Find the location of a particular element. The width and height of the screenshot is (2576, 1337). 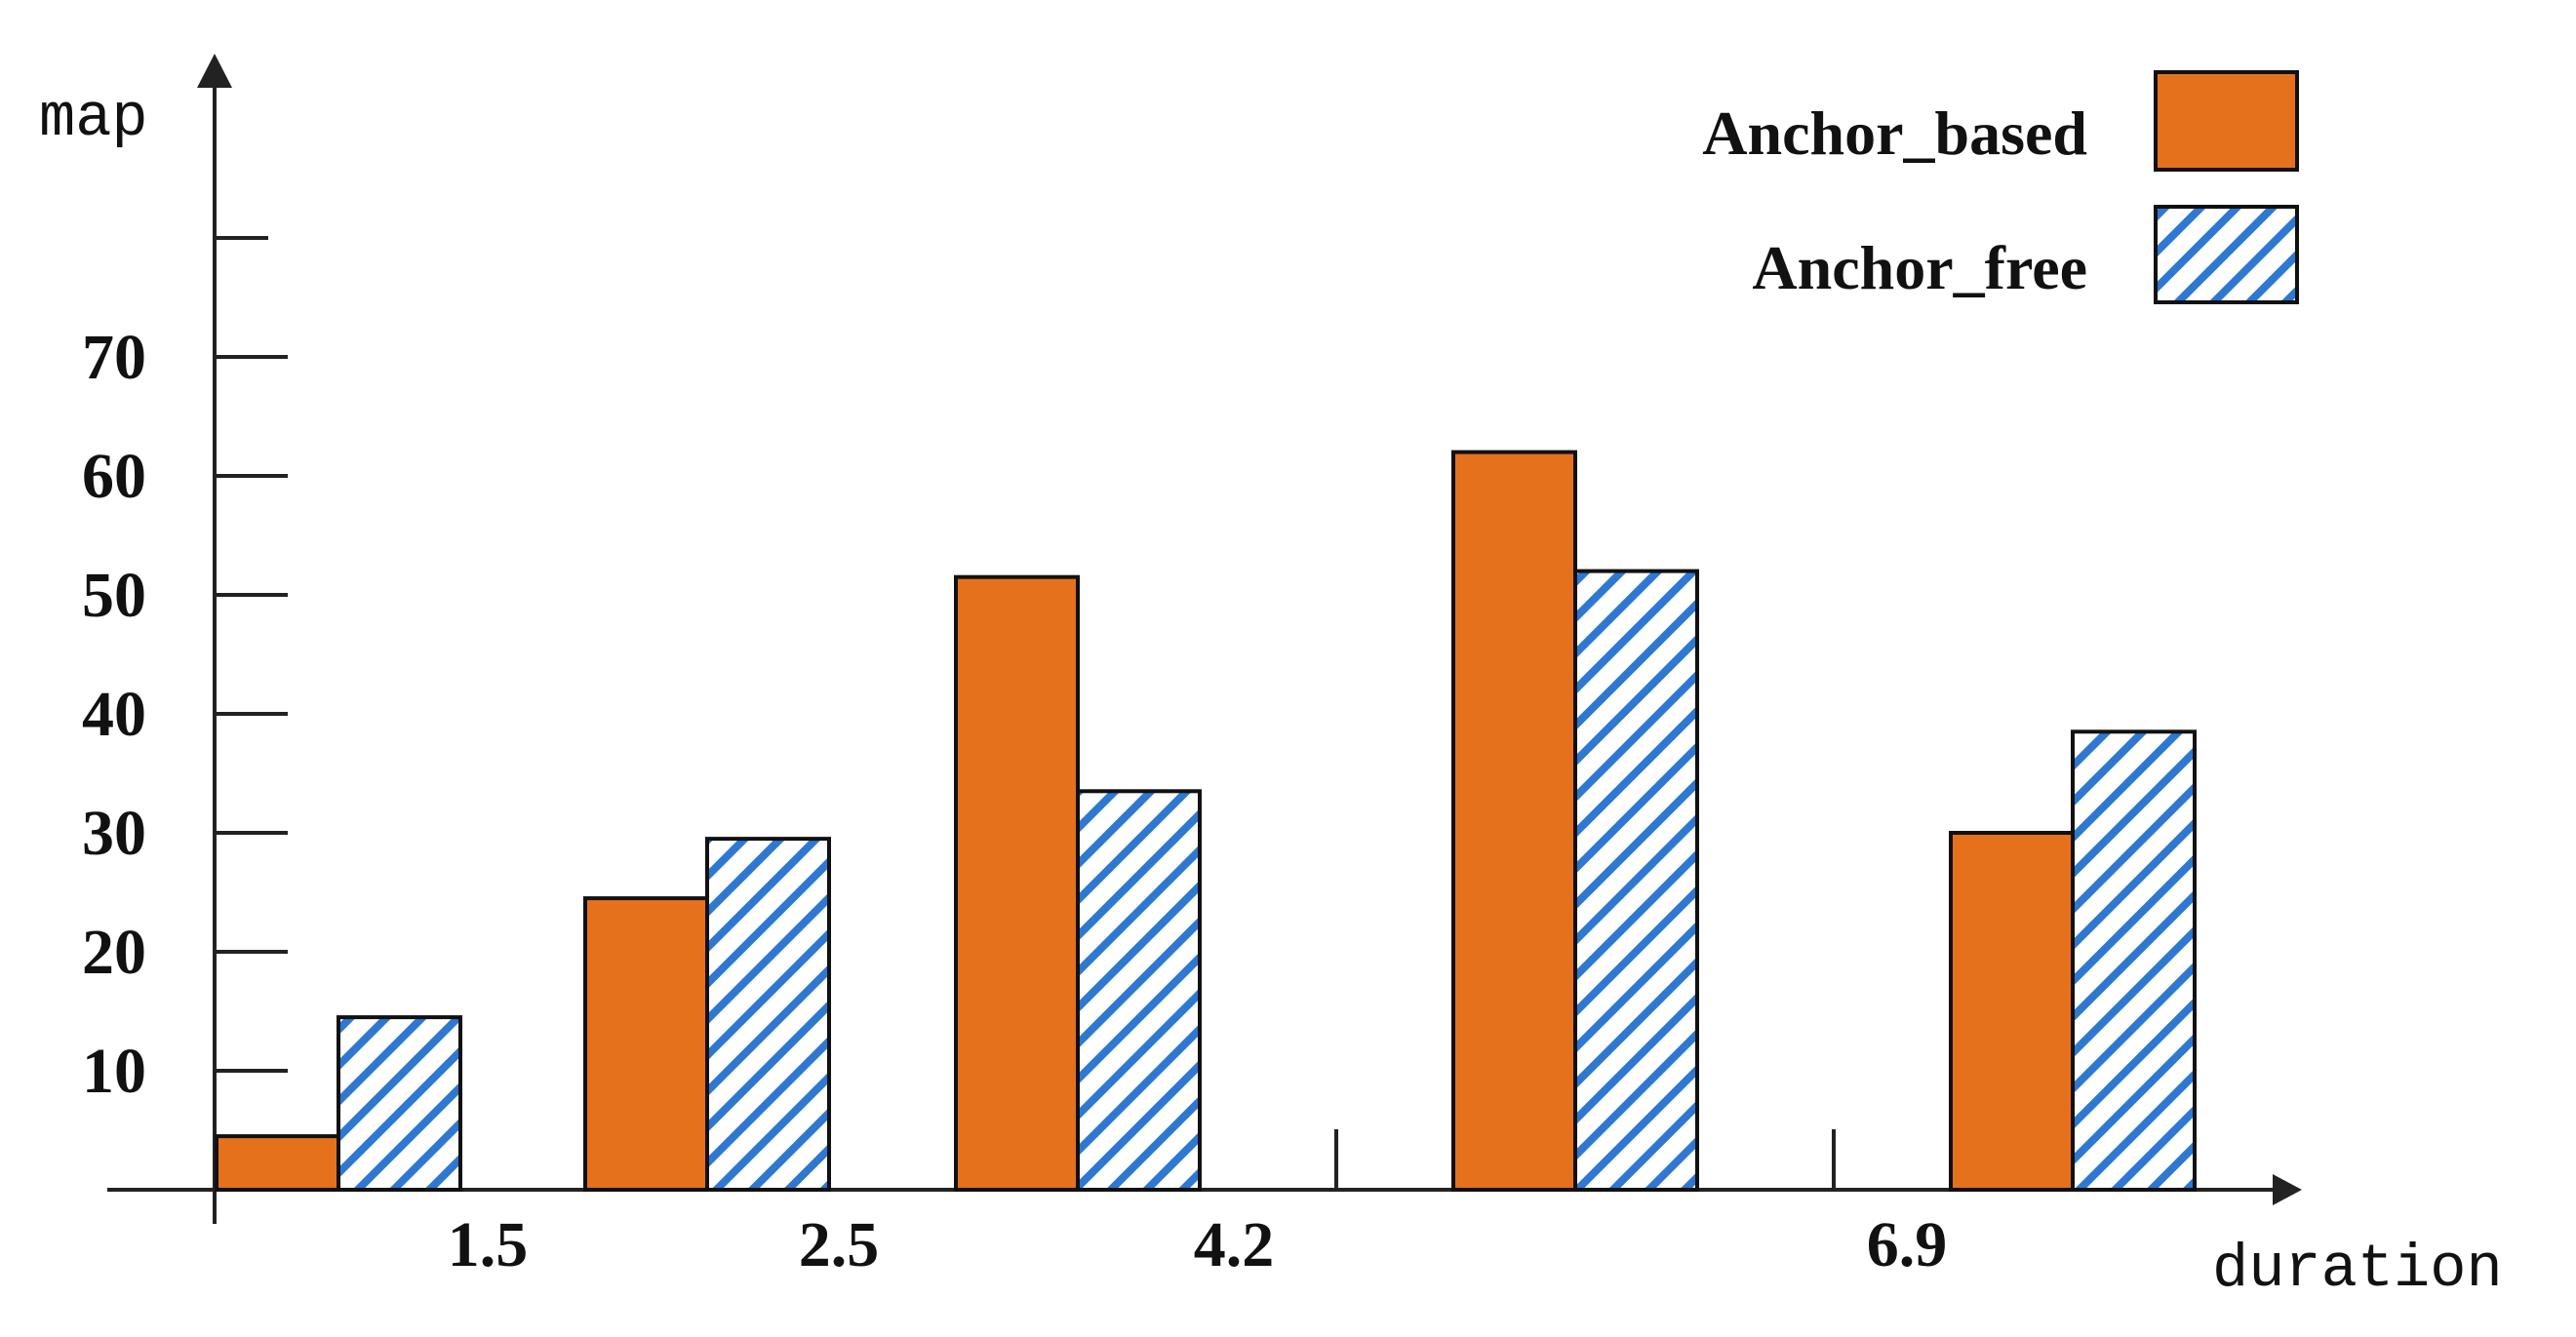

x-tick-label: 4.2 is located at coordinates (1234, 1244).